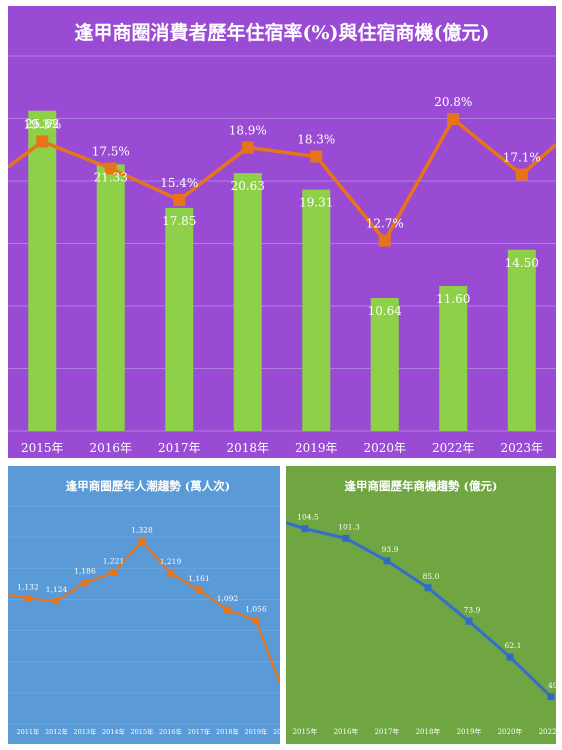  I want to click on bar-value-label: 14.50, so click(522, 263).